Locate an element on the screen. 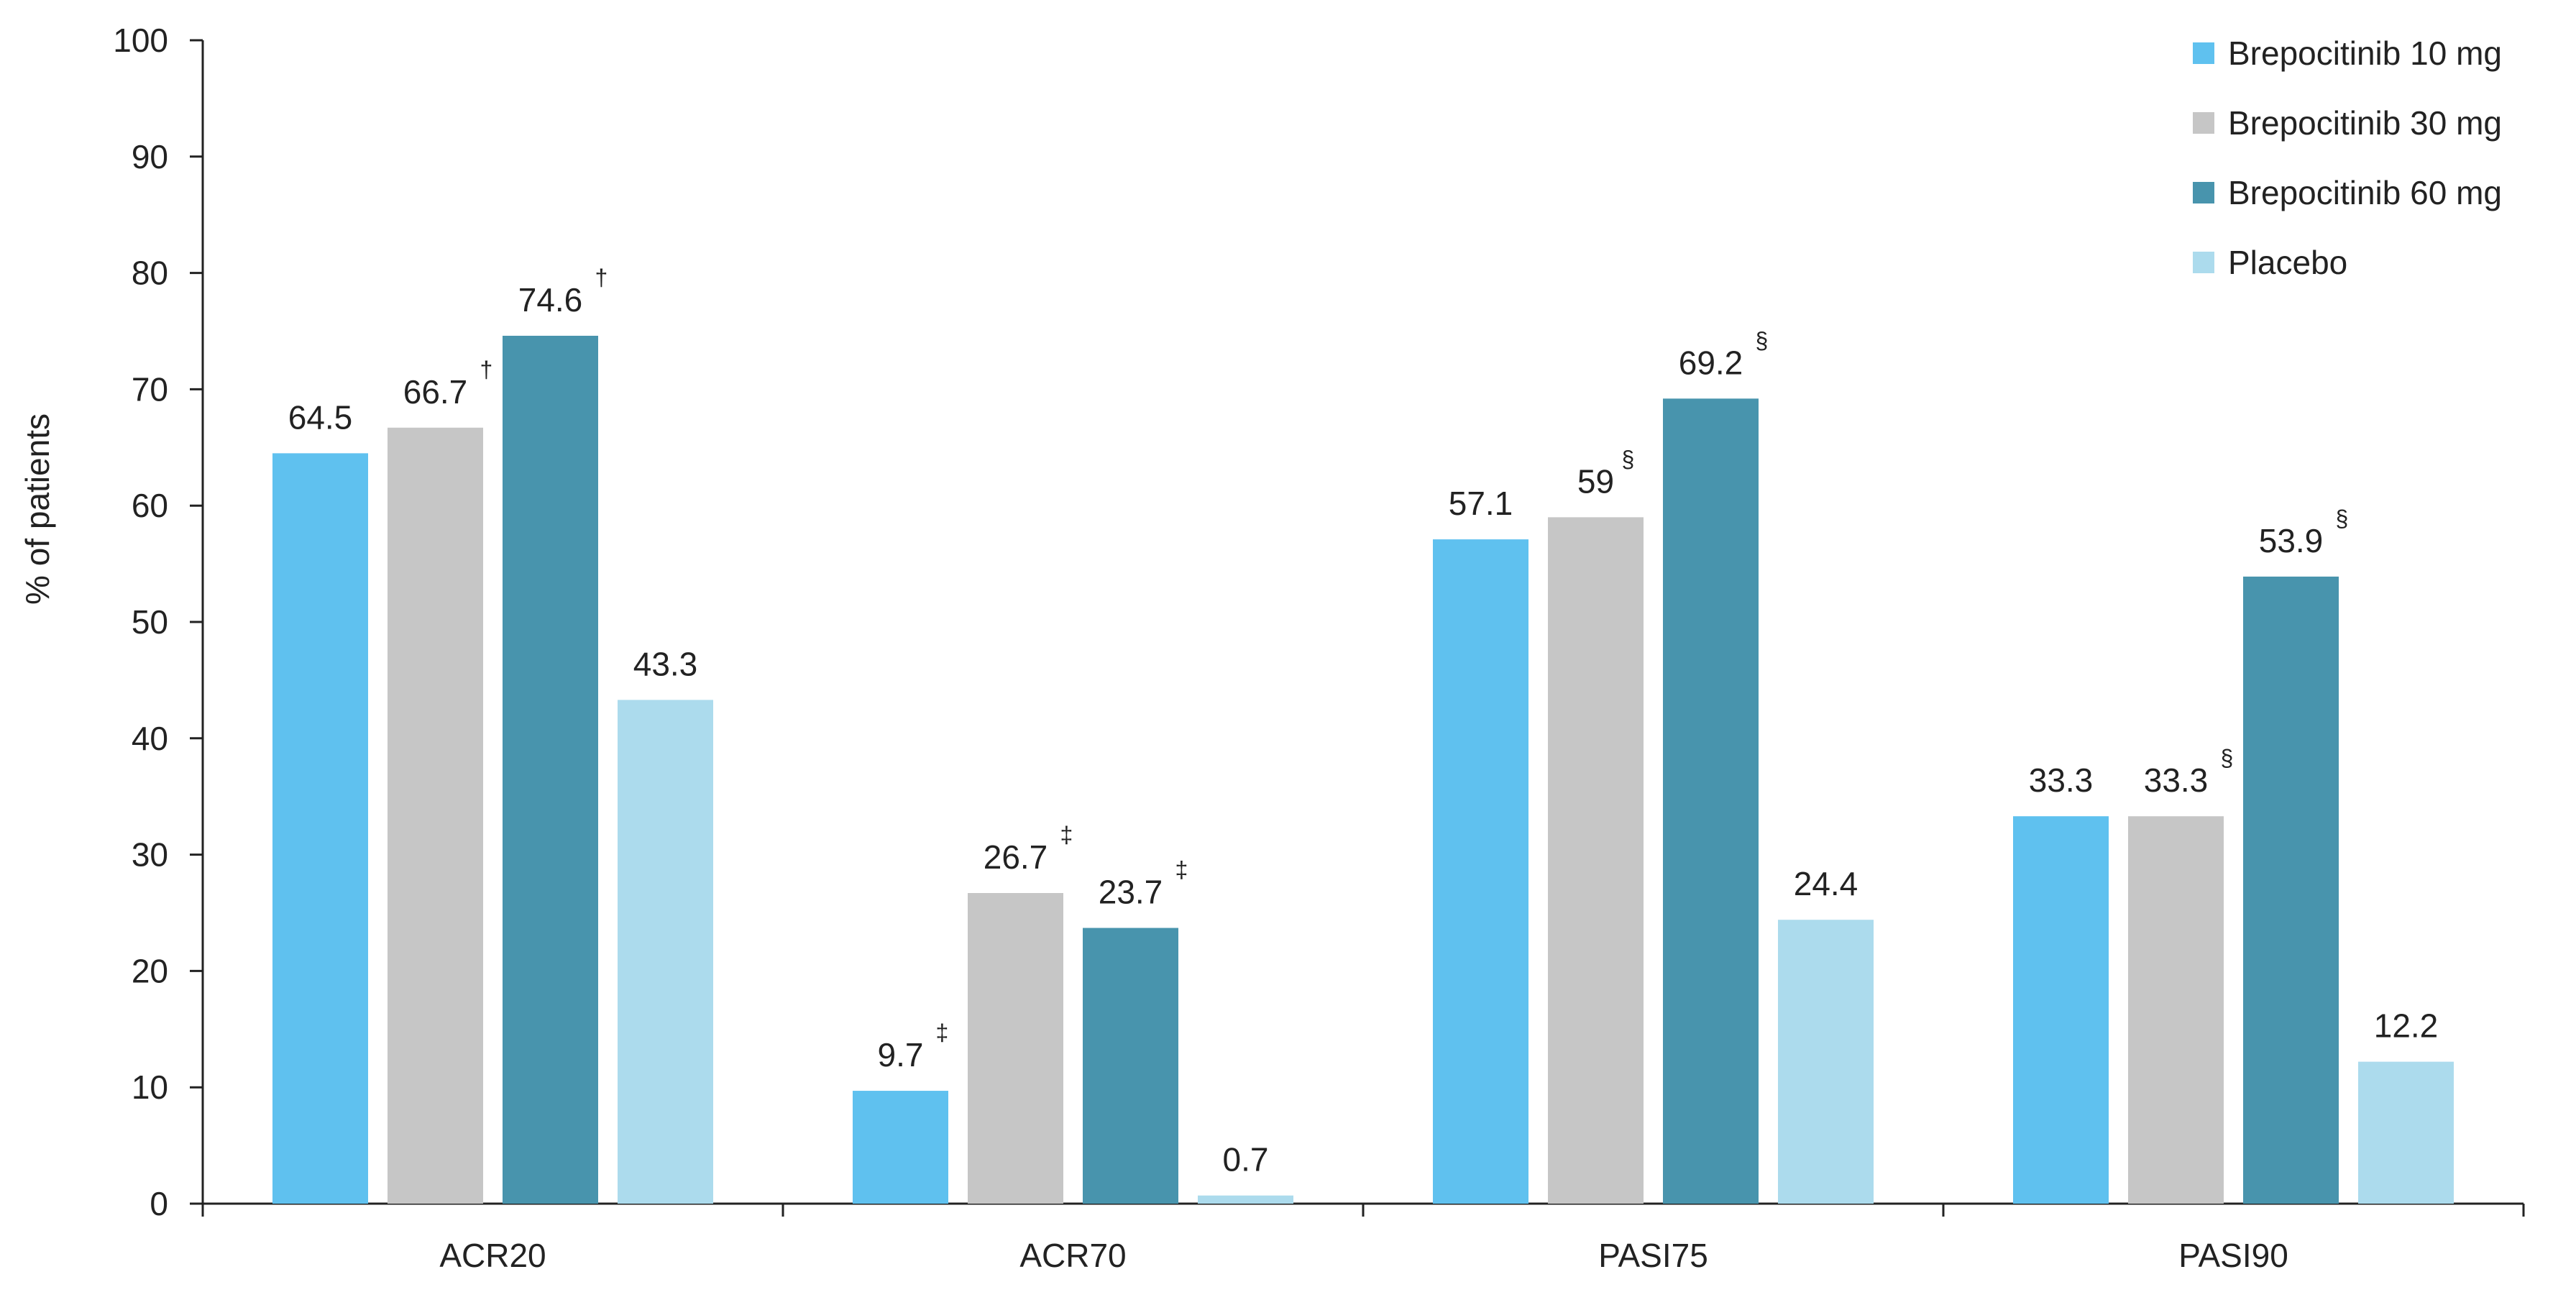 The width and height of the screenshot is (2576, 1300). category-label: ACR20 is located at coordinates (492, 1255).